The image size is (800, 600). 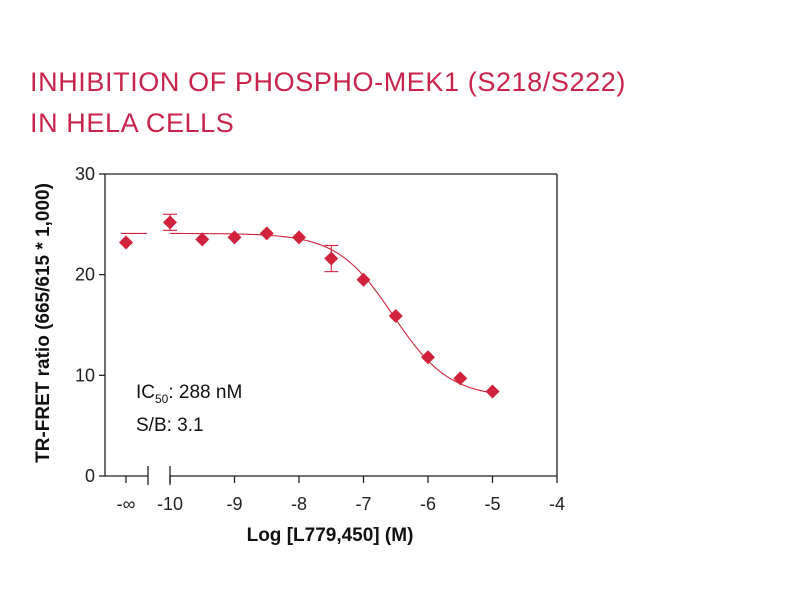 I want to click on x-tick-label: -4, so click(x=557, y=504).